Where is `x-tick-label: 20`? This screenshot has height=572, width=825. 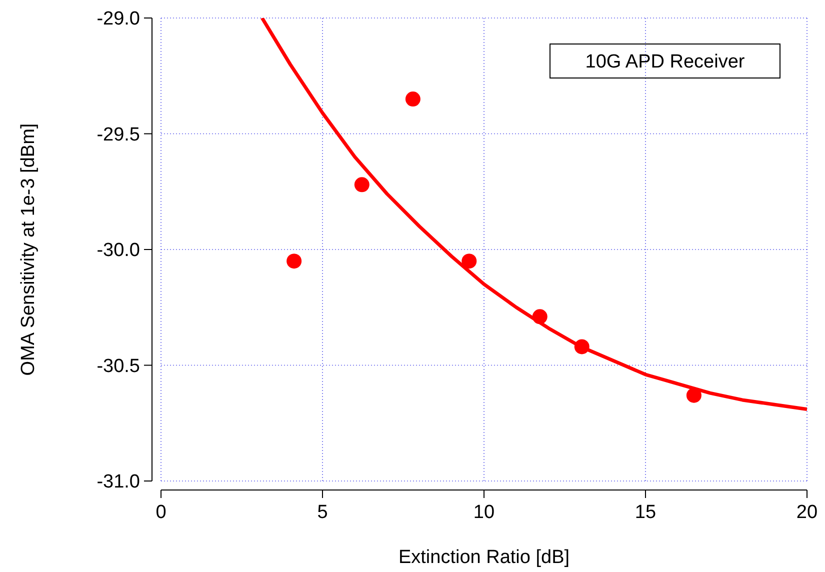 x-tick-label: 20 is located at coordinates (807, 512).